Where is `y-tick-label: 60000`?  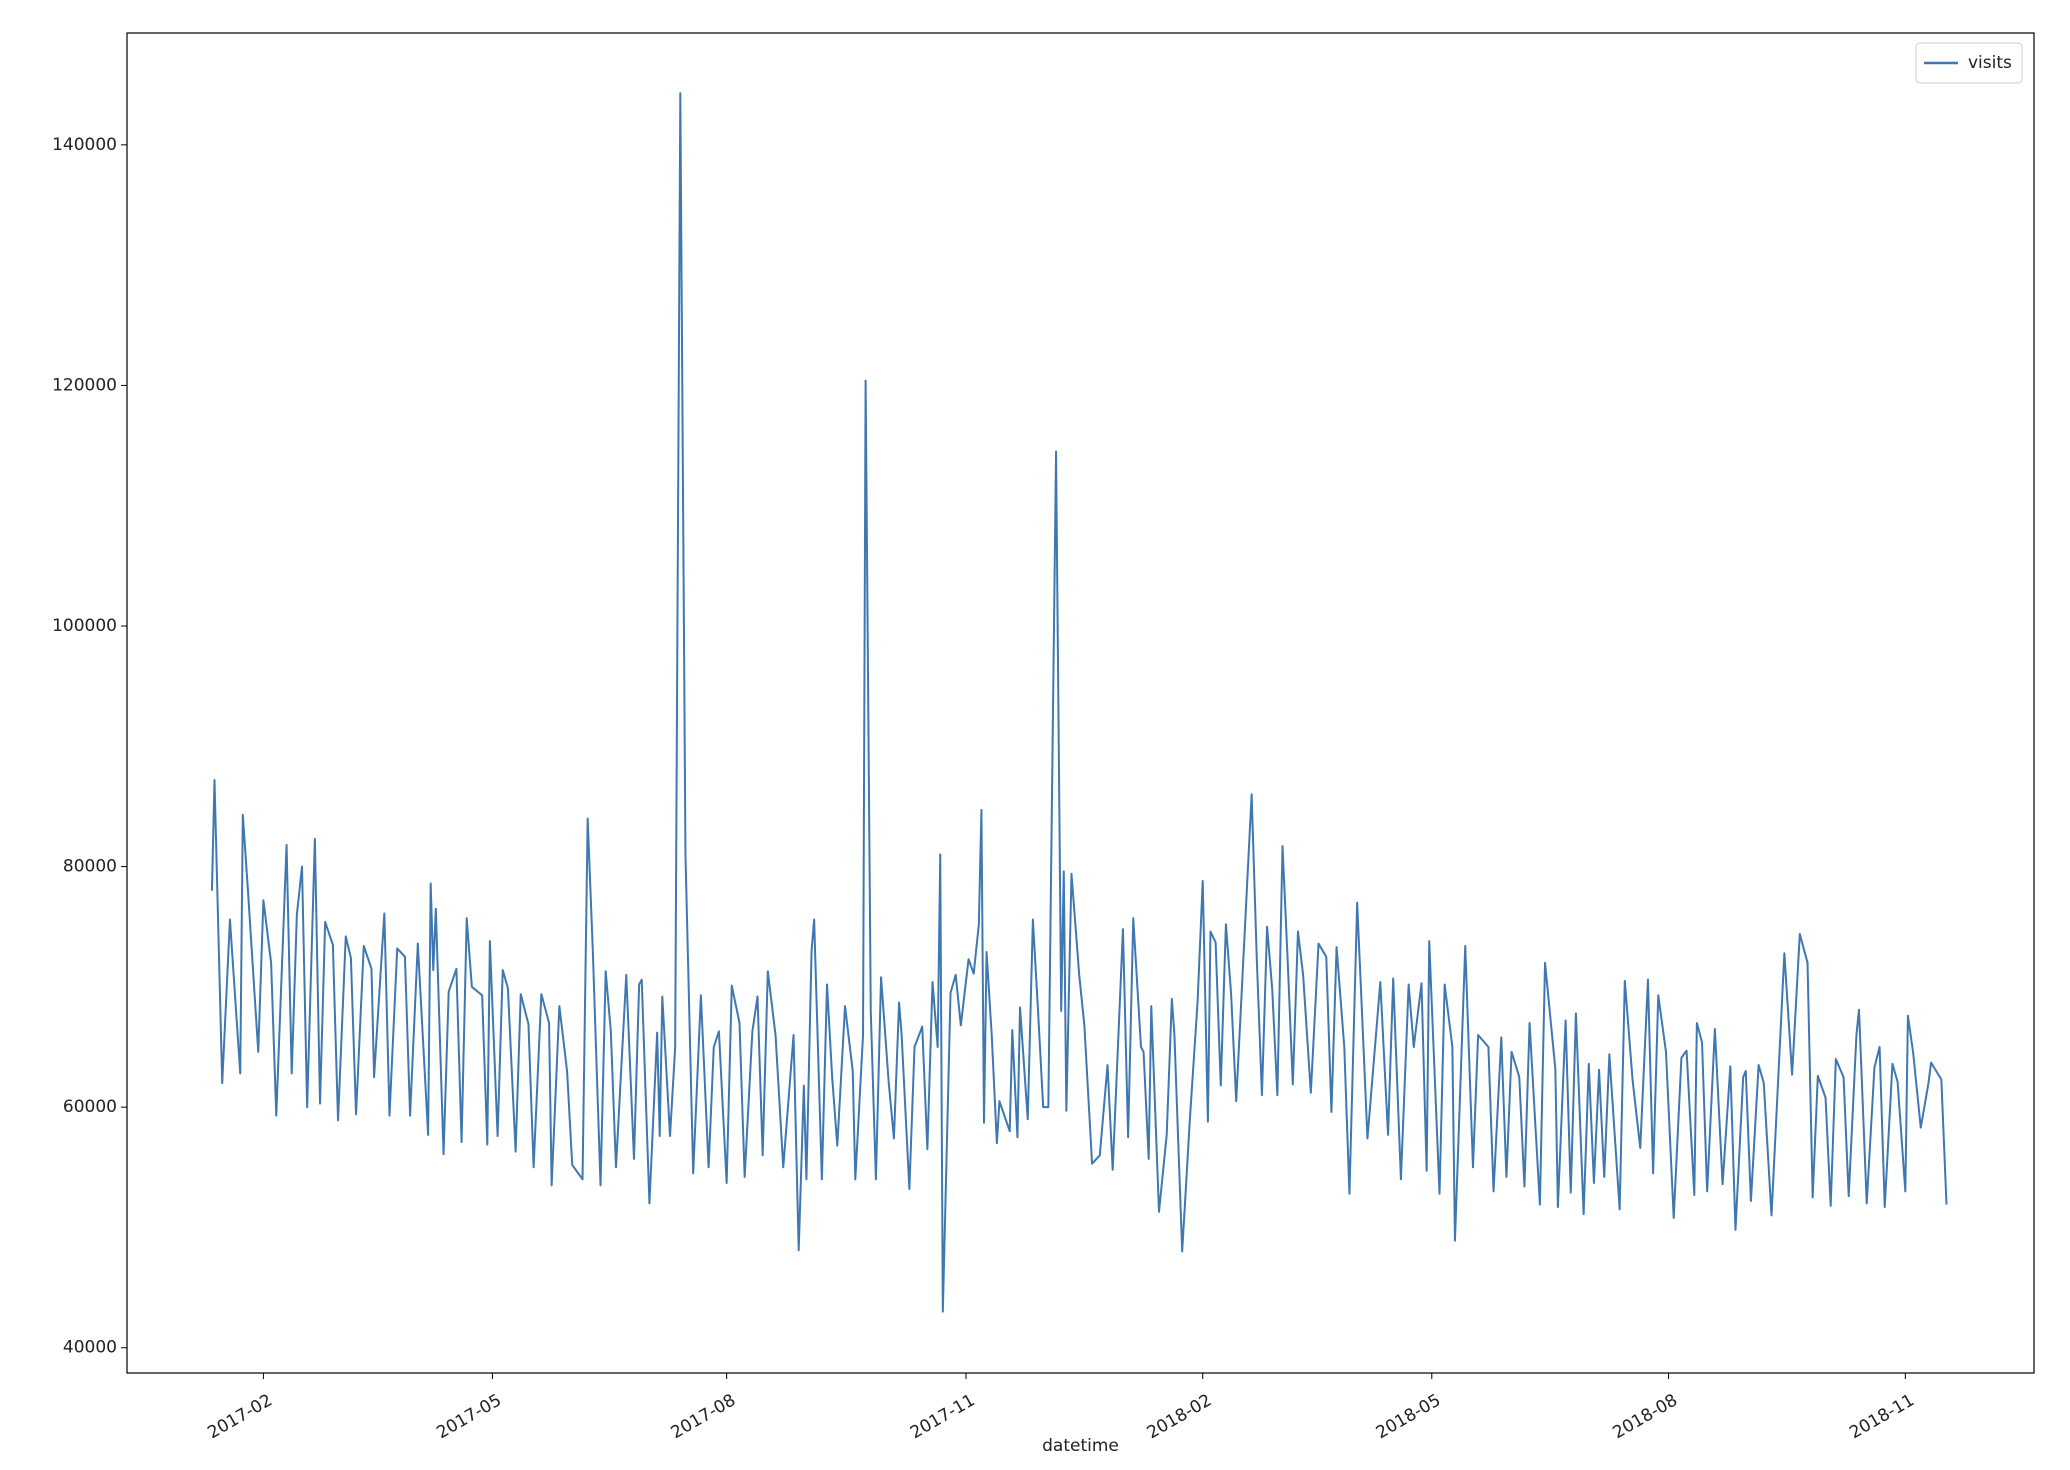 y-tick-label: 60000 is located at coordinates (90, 1107).